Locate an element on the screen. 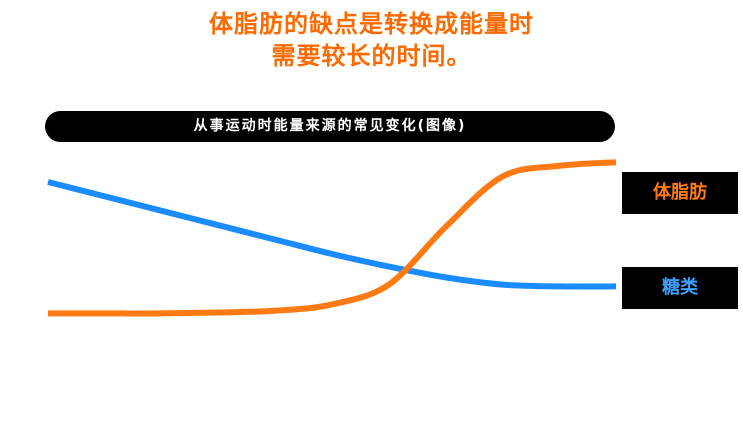 The height and width of the screenshot is (427, 743). page-title: 体脂肪的缺点是转换成能量时 需要较长的时间。 is located at coordinates (371, 40).